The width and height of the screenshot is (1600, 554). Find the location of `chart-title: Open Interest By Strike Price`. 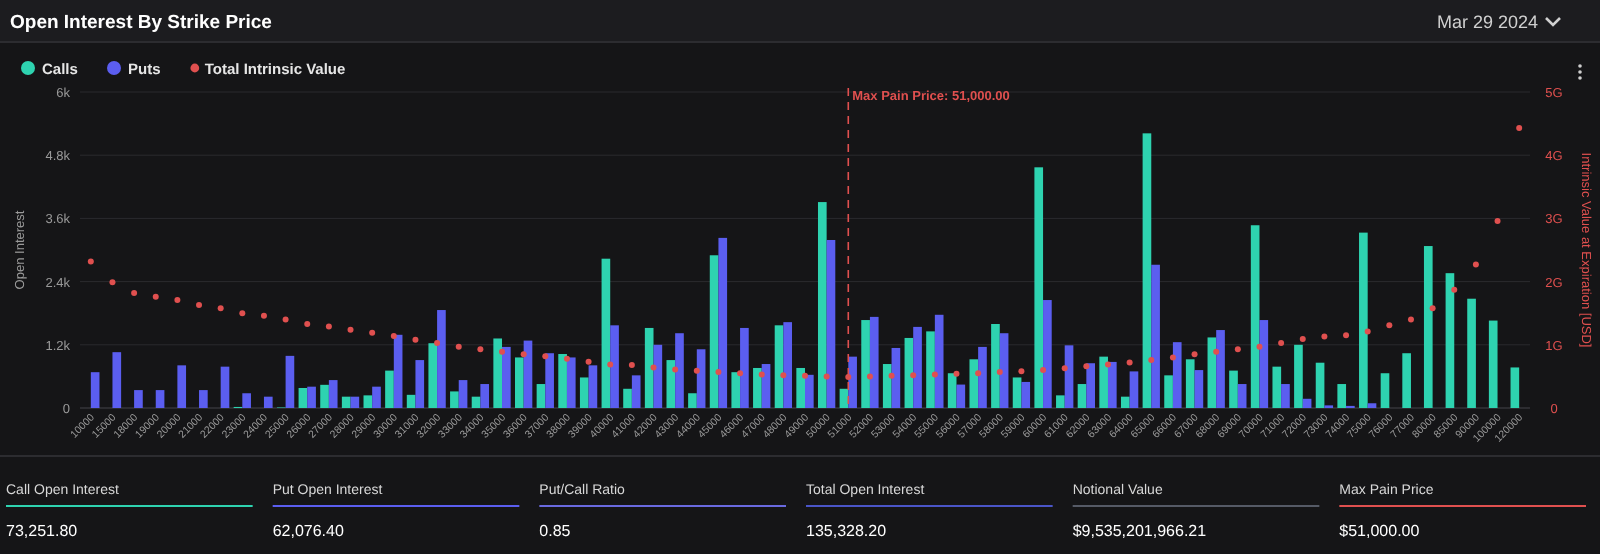

chart-title: Open Interest By Strike Price is located at coordinates (141, 23).